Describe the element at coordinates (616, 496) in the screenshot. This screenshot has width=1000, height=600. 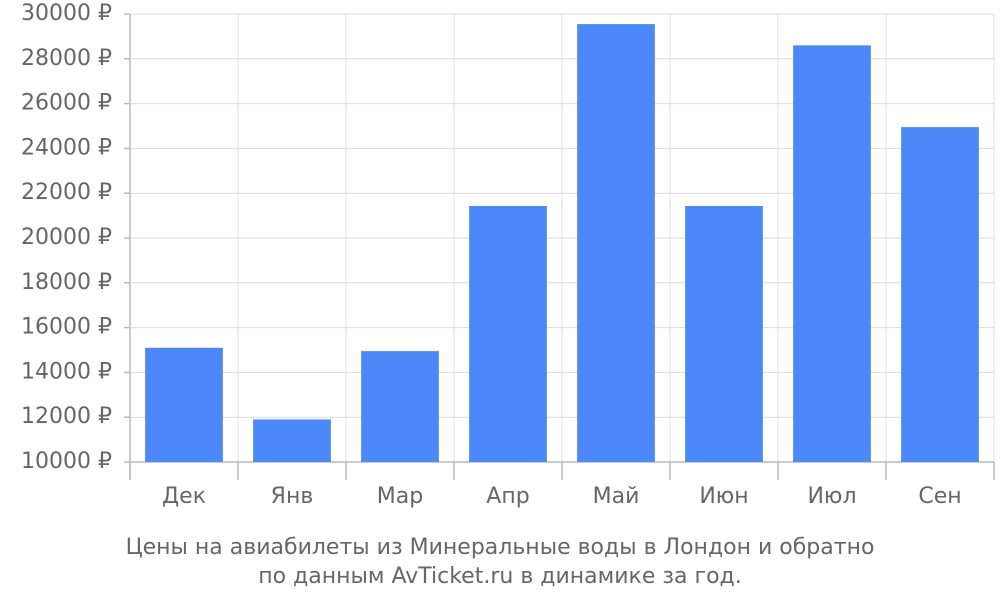
I see `x-tick-label: Май` at that location.